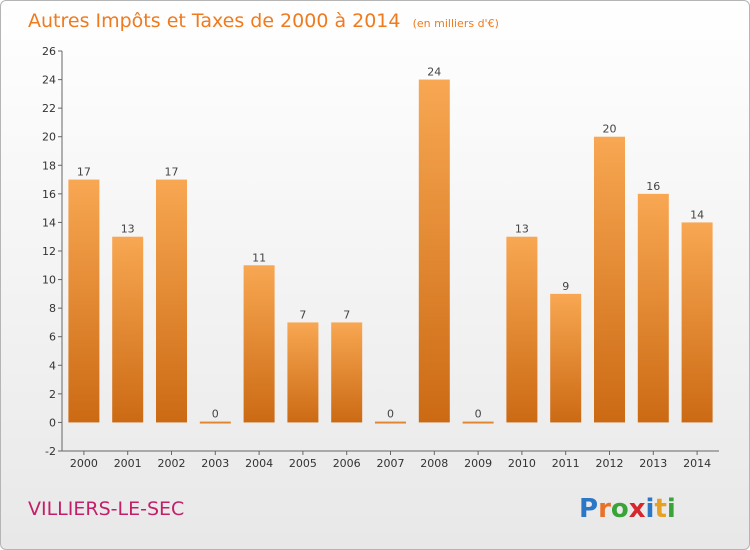  Describe the element at coordinates (522, 329) in the screenshot. I see `bar-2010` at that location.